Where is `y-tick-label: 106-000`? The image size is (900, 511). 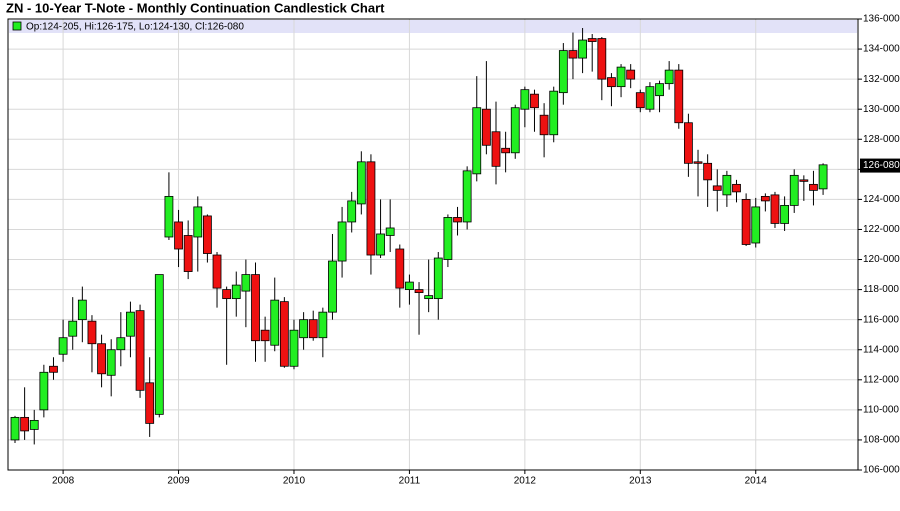 y-tick-label: 106-000 is located at coordinates (881, 470).